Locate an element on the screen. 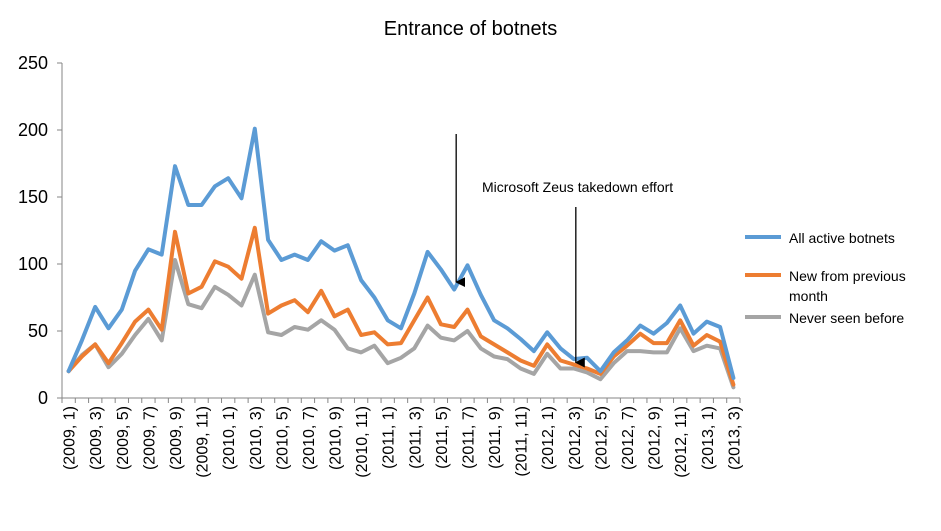 This screenshot has width=941, height=531. legend-swatch-all-active is located at coordinates (763, 237).